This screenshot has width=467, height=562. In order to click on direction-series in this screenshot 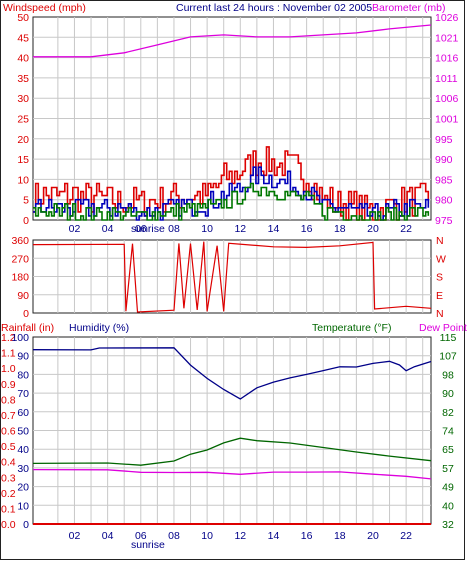, I will do `click(232, 277)`.